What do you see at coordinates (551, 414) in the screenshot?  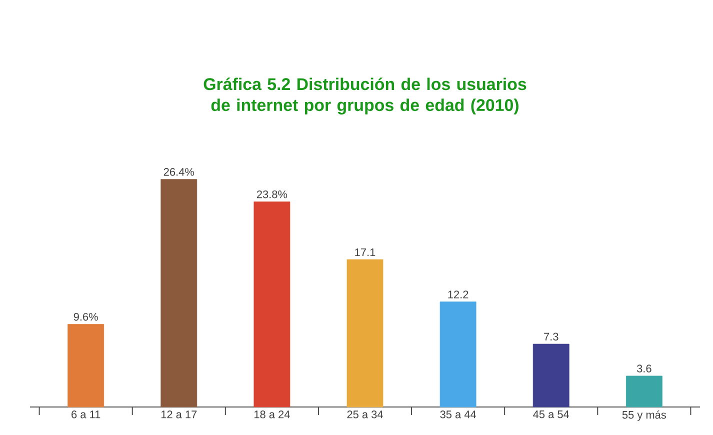 I see `x-tick-label: 45 a 54` at bounding box center [551, 414].